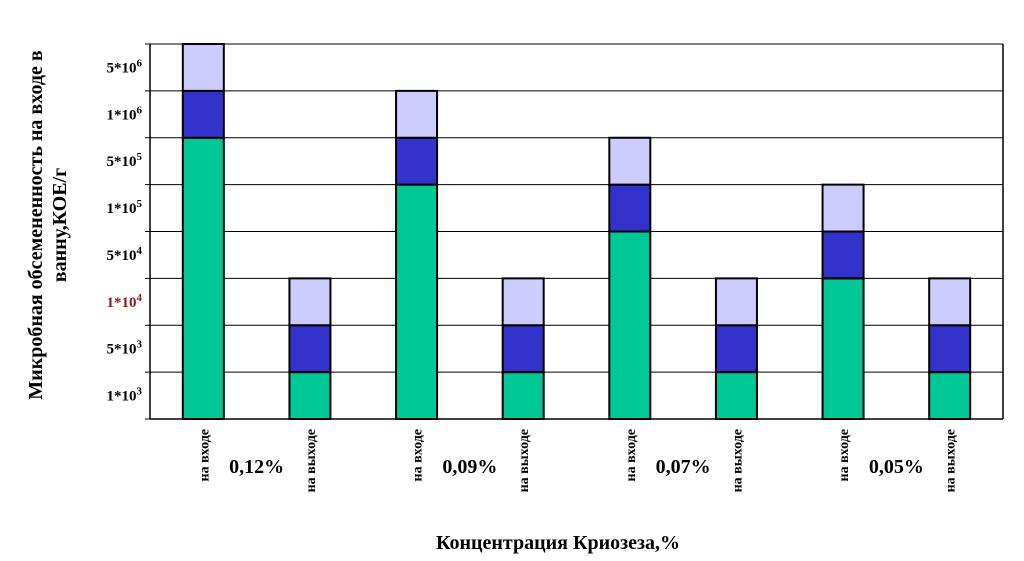 The height and width of the screenshot is (561, 1024). I want to click on y-tick-label: 1*106, so click(125, 113).